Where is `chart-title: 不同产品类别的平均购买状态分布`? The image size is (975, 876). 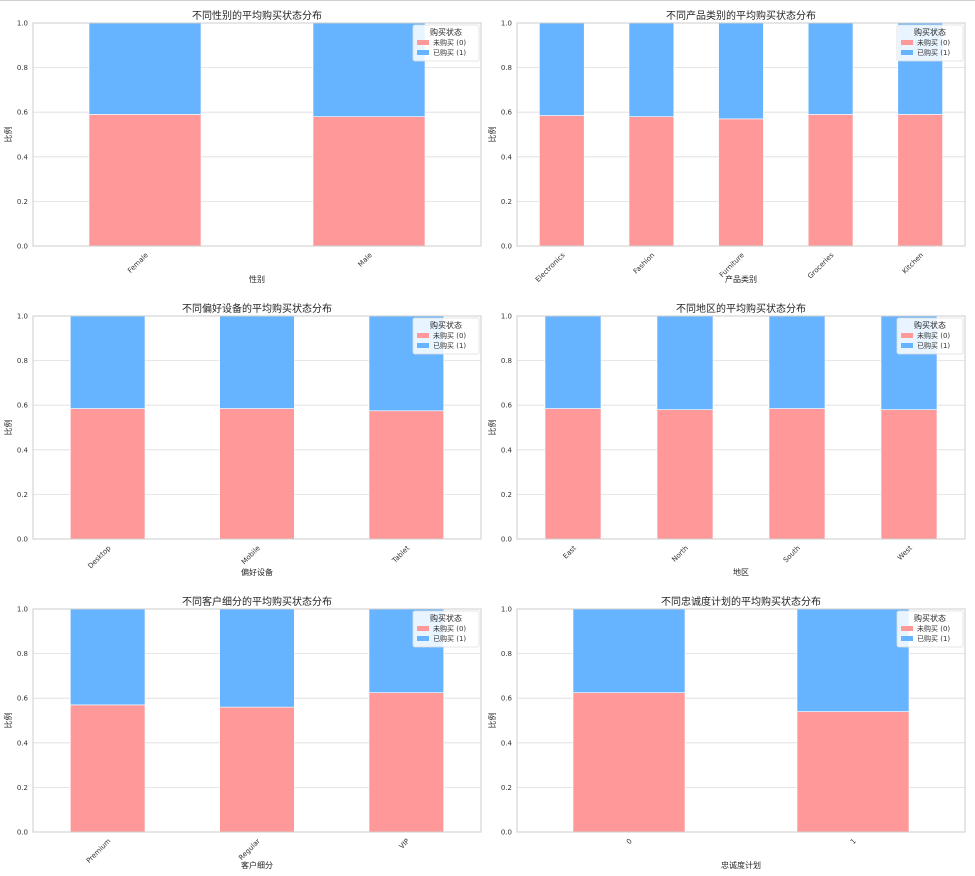 chart-title: 不同产品类别的平均购买状态分布 is located at coordinates (741, 15).